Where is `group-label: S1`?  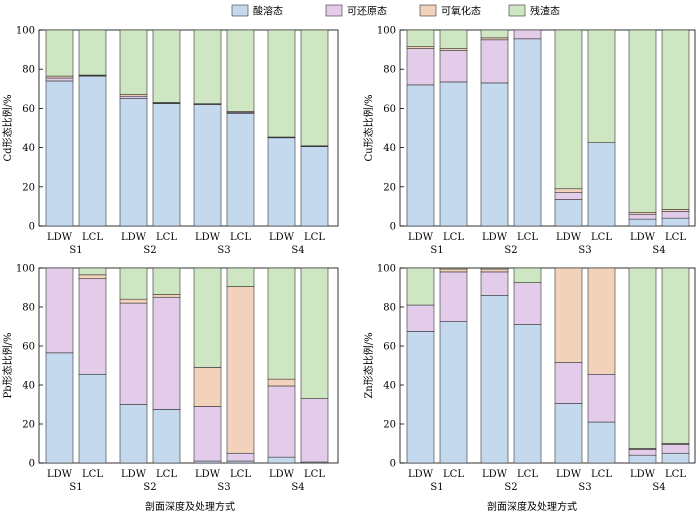 group-label: S1 is located at coordinates (75, 250).